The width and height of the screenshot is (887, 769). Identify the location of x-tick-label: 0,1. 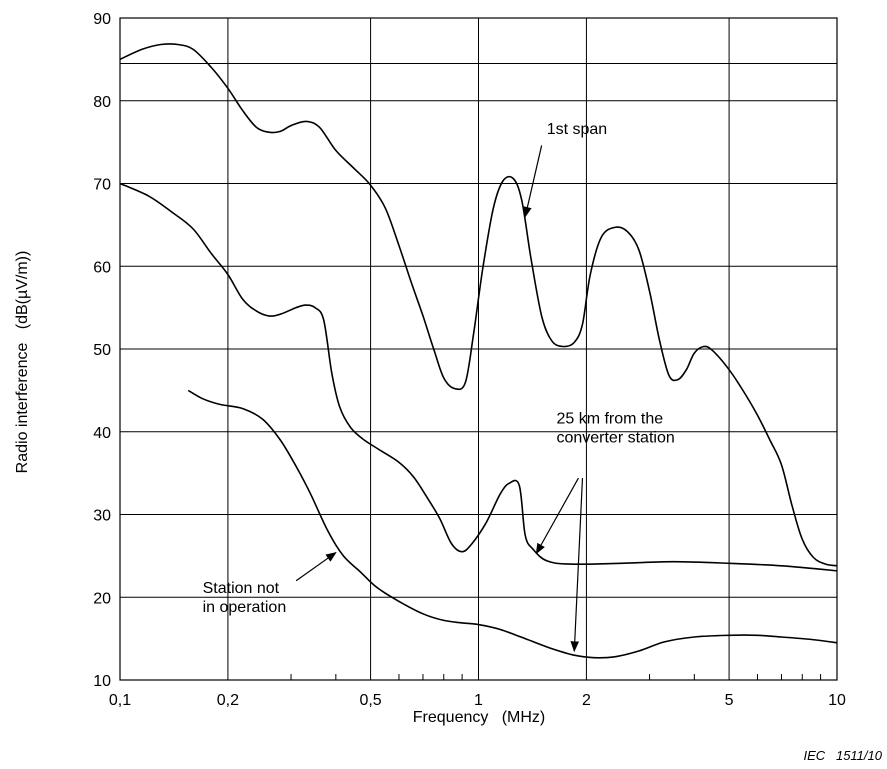
(120, 700).